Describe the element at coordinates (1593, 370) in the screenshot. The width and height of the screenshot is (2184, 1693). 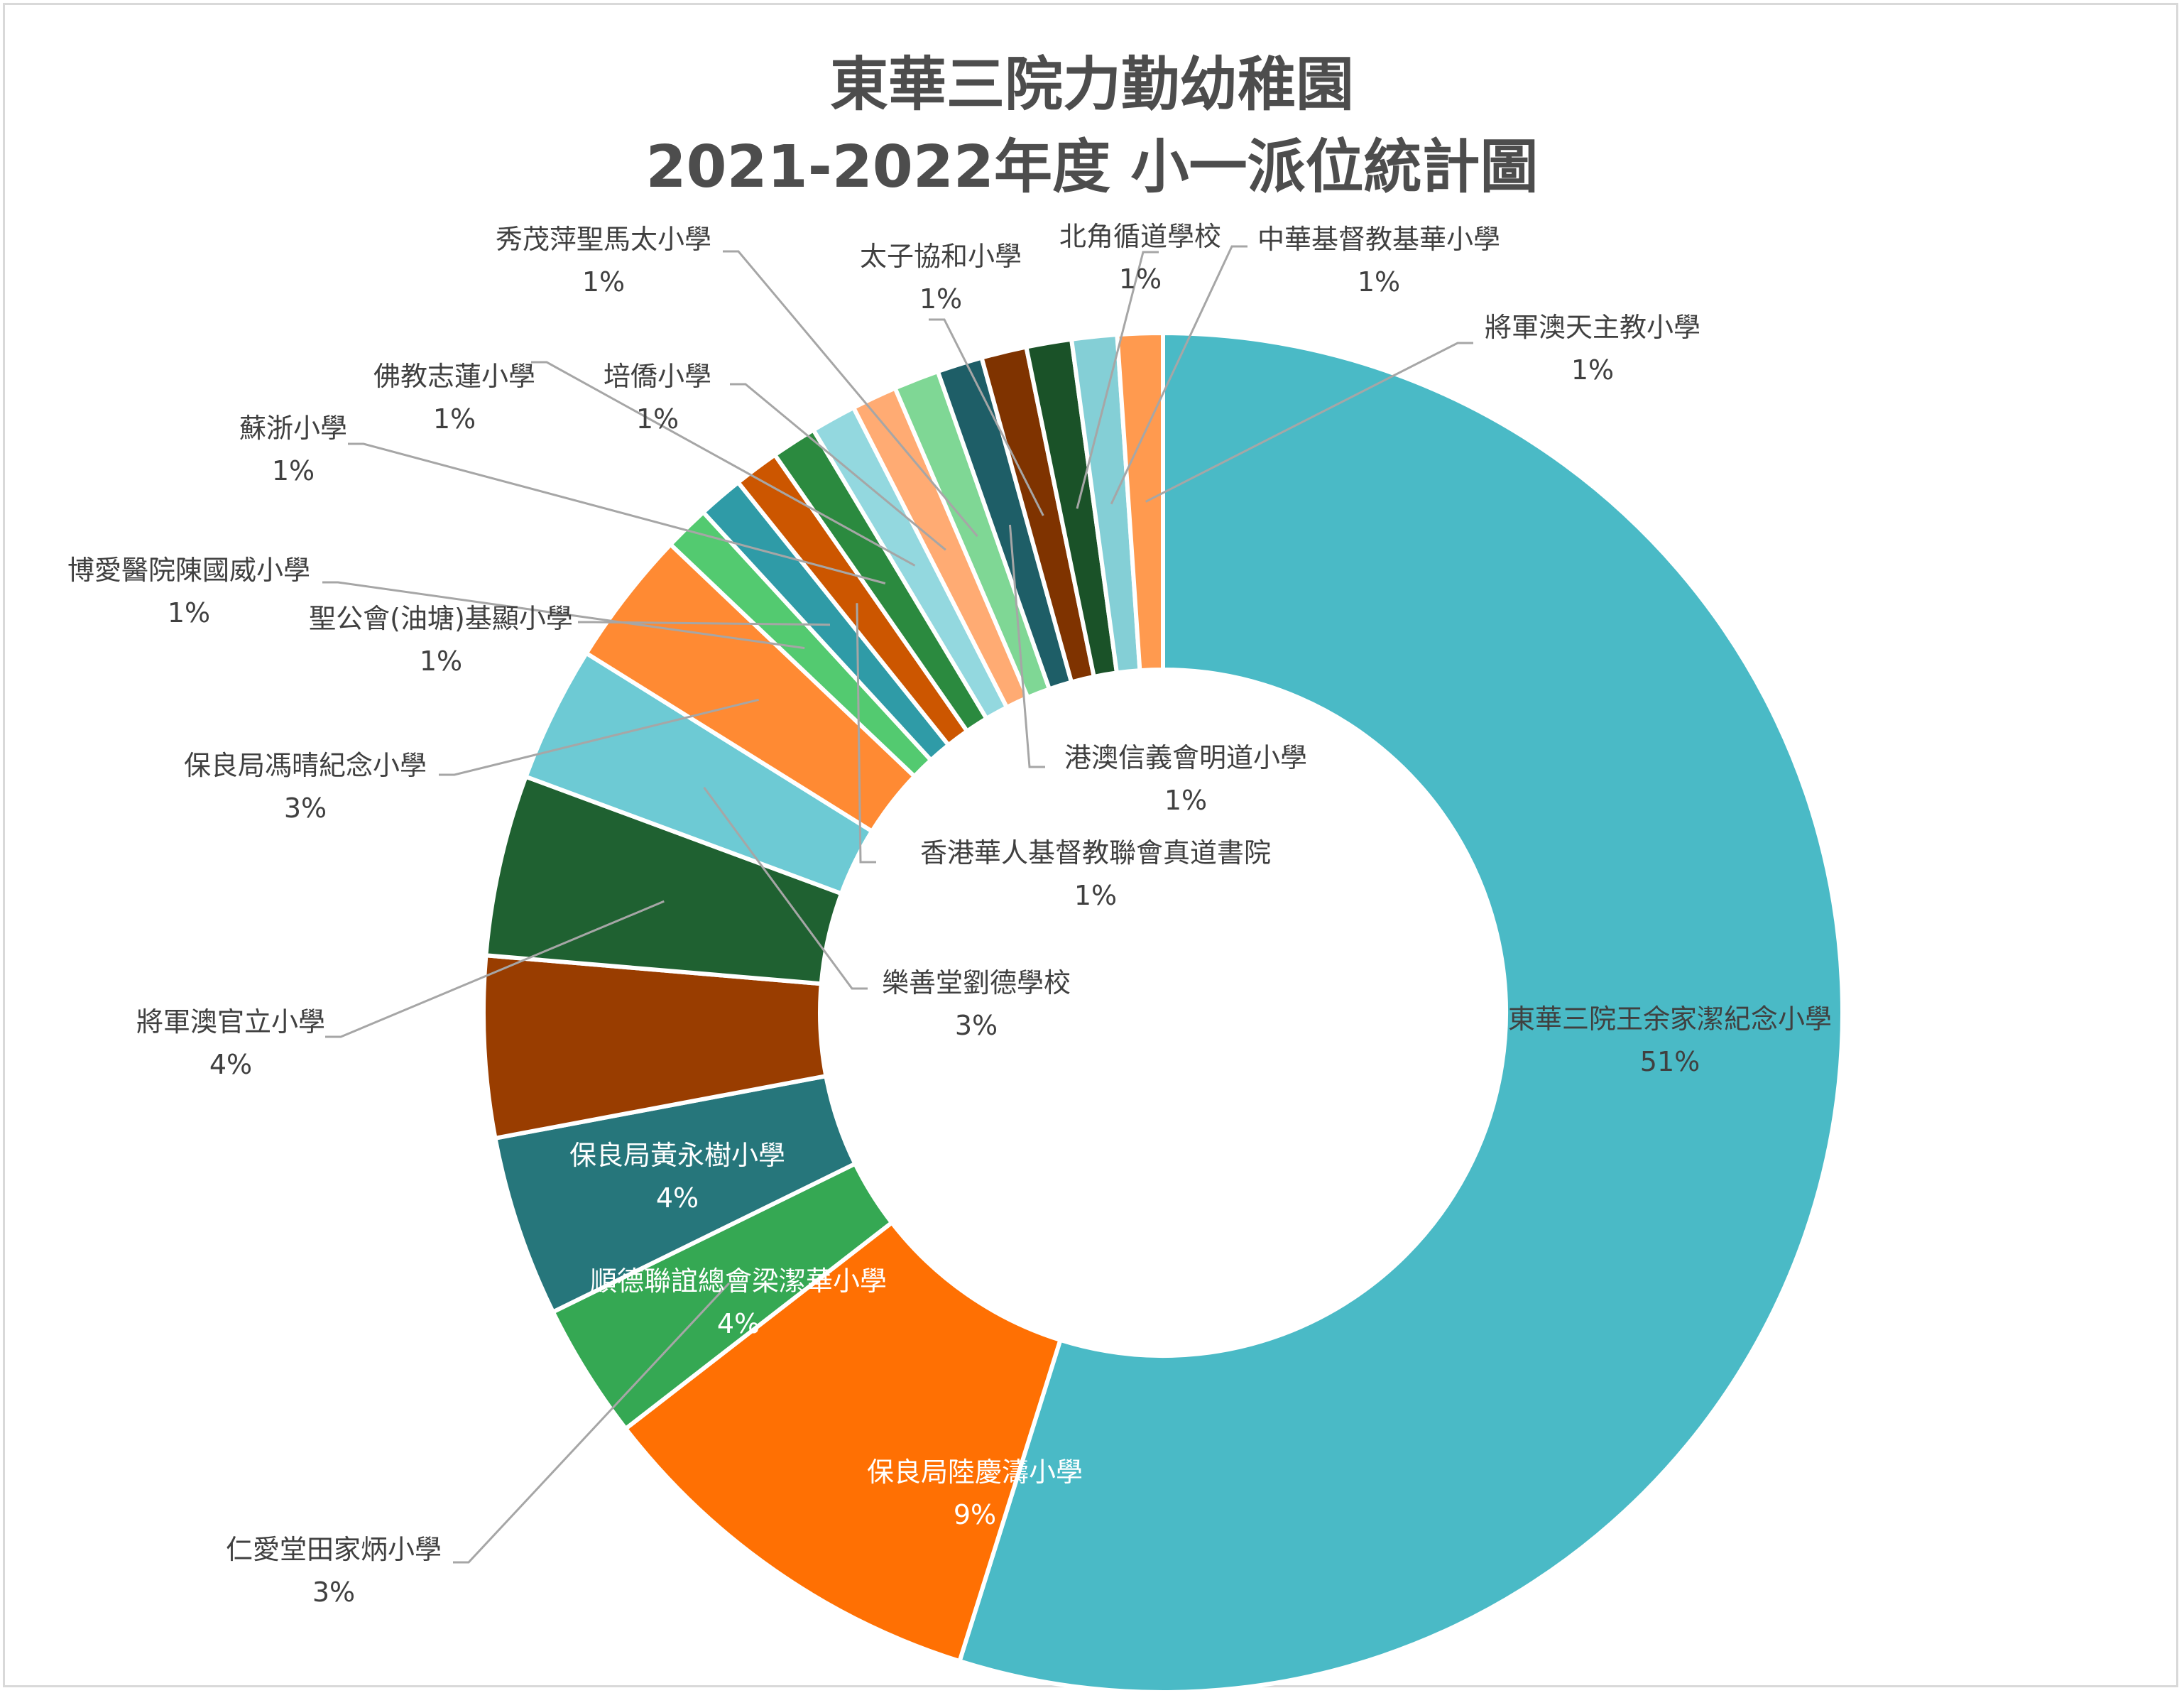
I see `slice-percent-19: 1%` at that location.